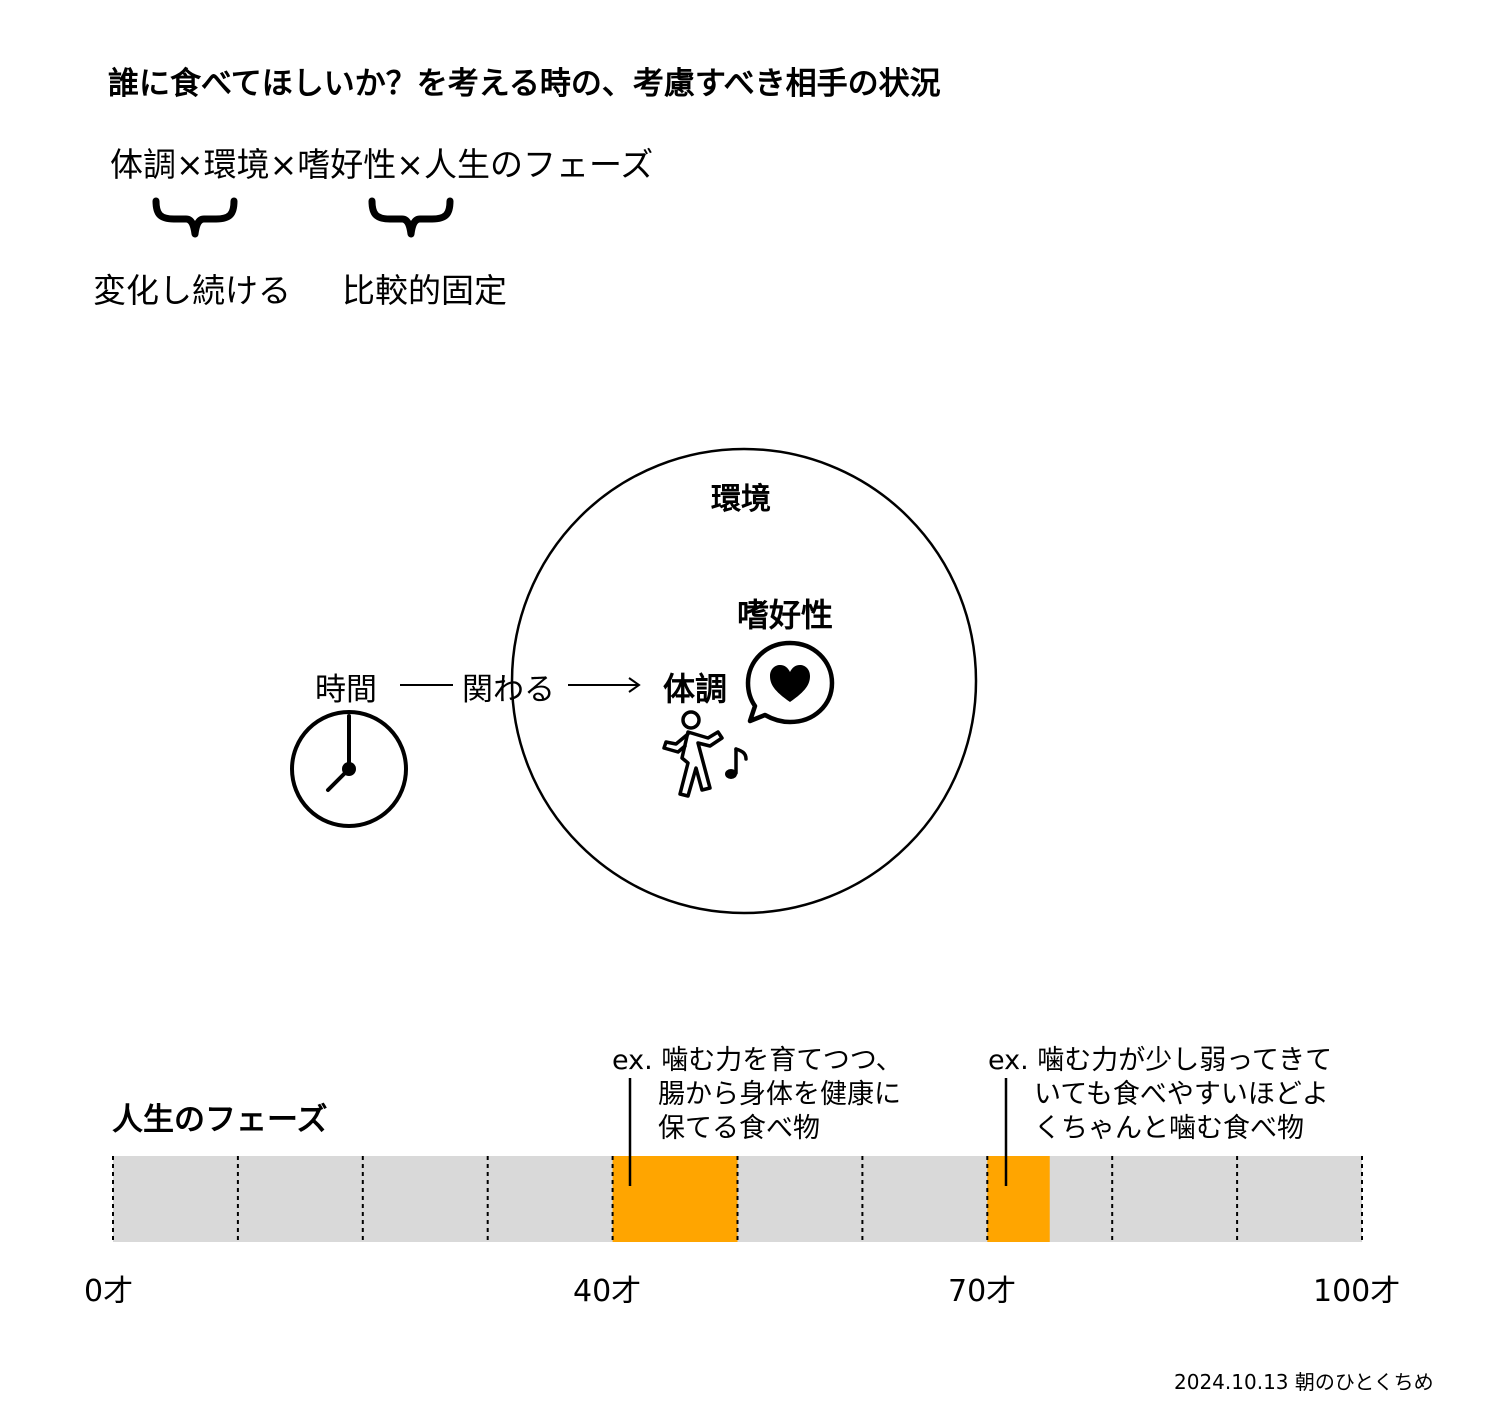  I want to click on fixed-label: 比較的固定, so click(424, 290).